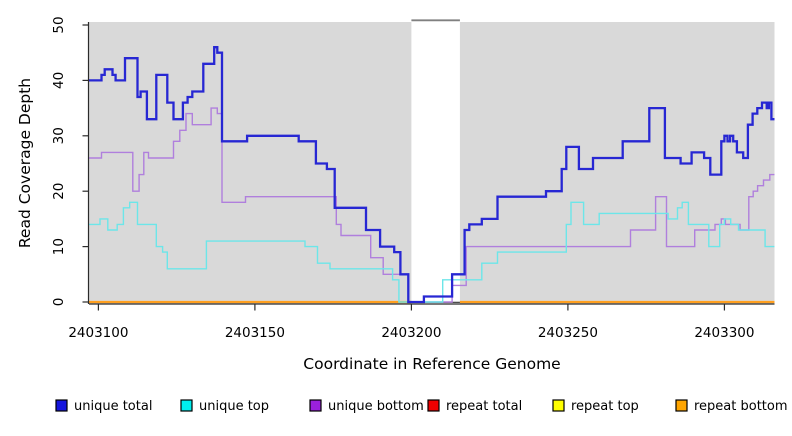 Image resolution: width=792 pixels, height=436 pixels. Describe the element at coordinates (59, 191) in the screenshot. I see `y-tick-label: 20` at that location.